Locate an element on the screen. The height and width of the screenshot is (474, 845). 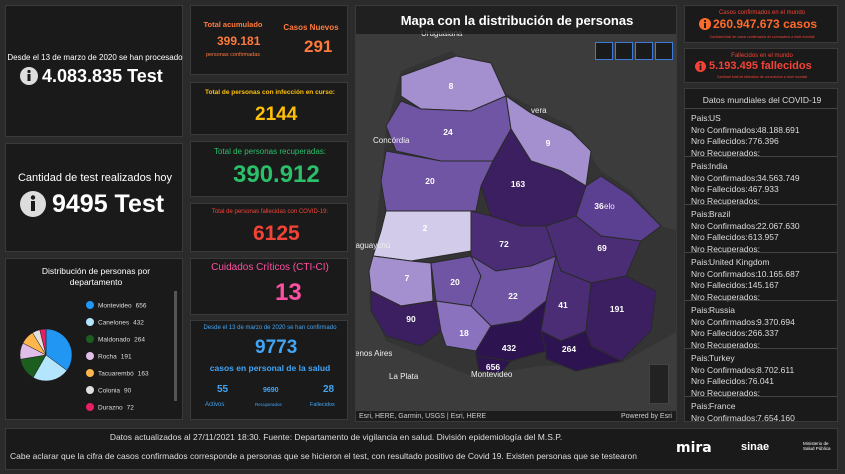
department-count: 191 is located at coordinates (617, 309).